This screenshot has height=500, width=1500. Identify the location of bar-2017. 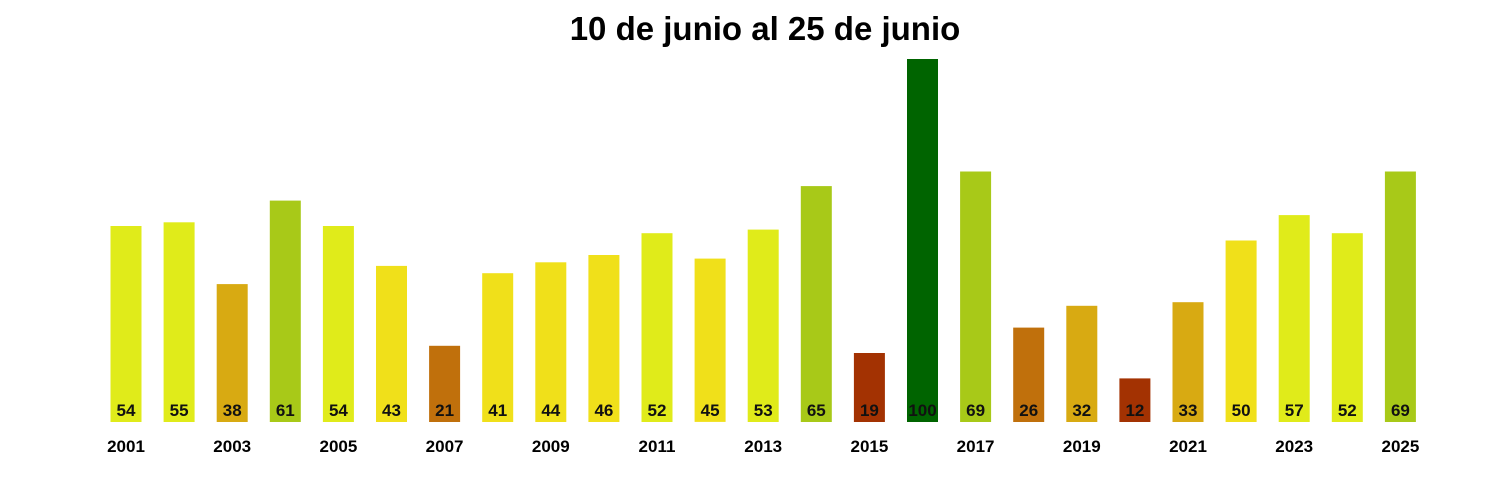
(976, 296).